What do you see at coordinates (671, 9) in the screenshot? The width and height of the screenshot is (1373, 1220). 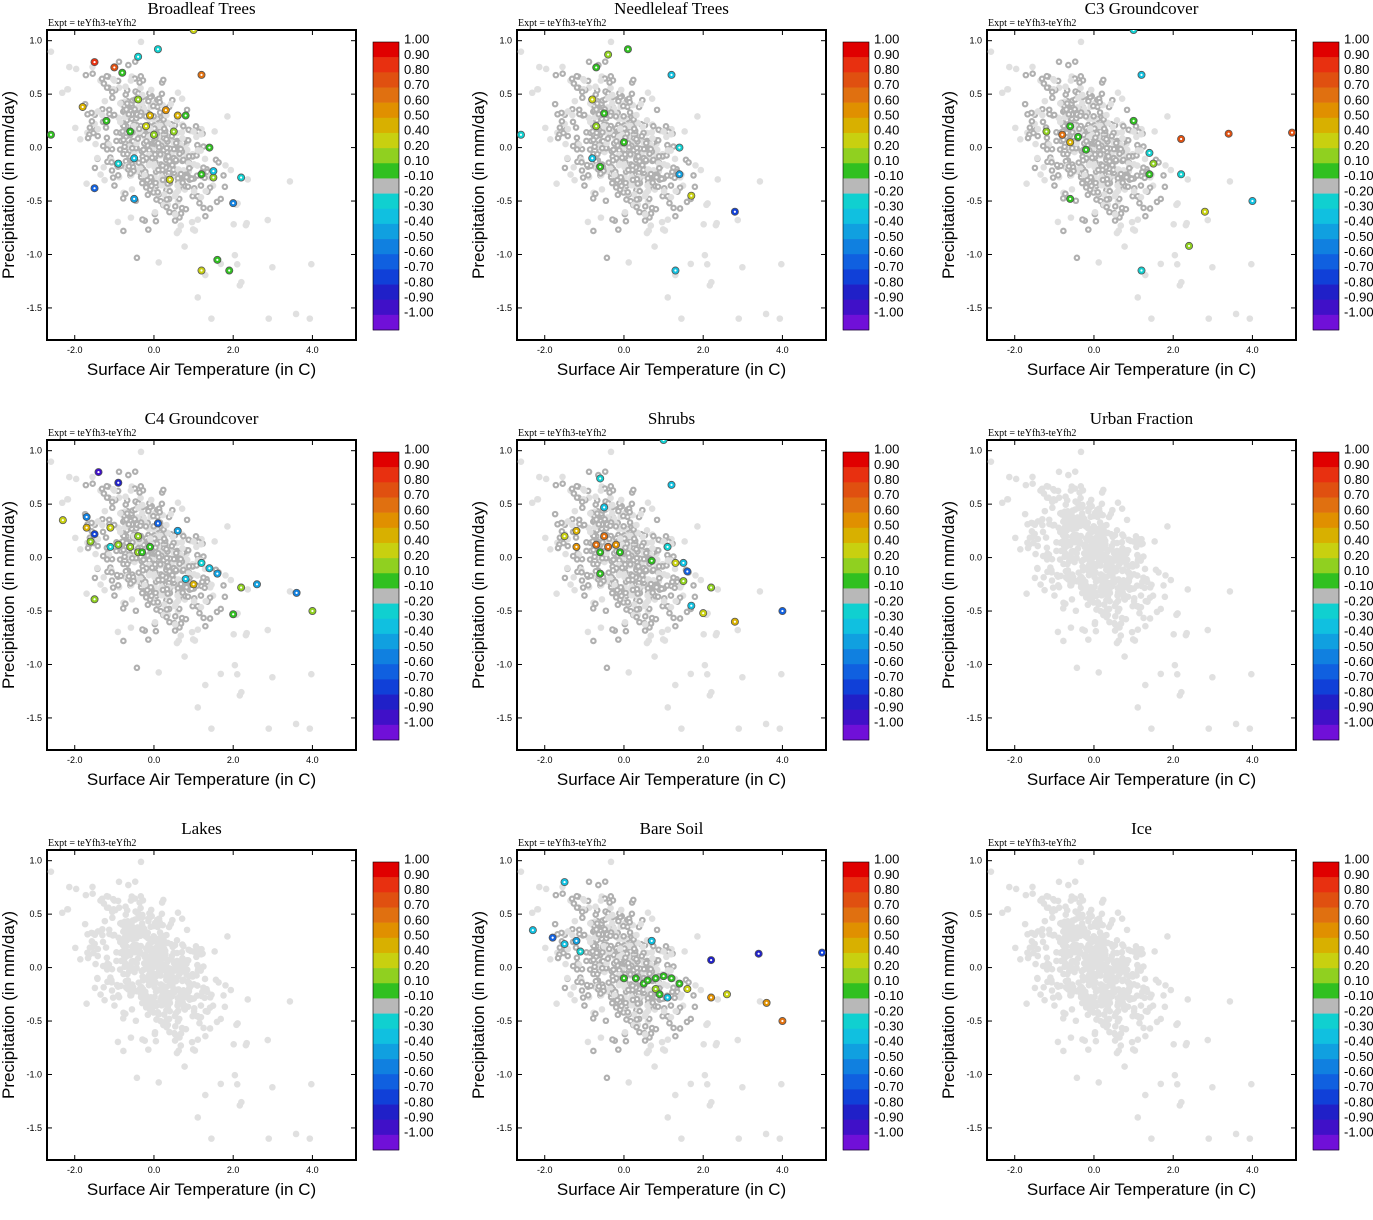 I see `chart-title: Needleleaf Trees` at bounding box center [671, 9].